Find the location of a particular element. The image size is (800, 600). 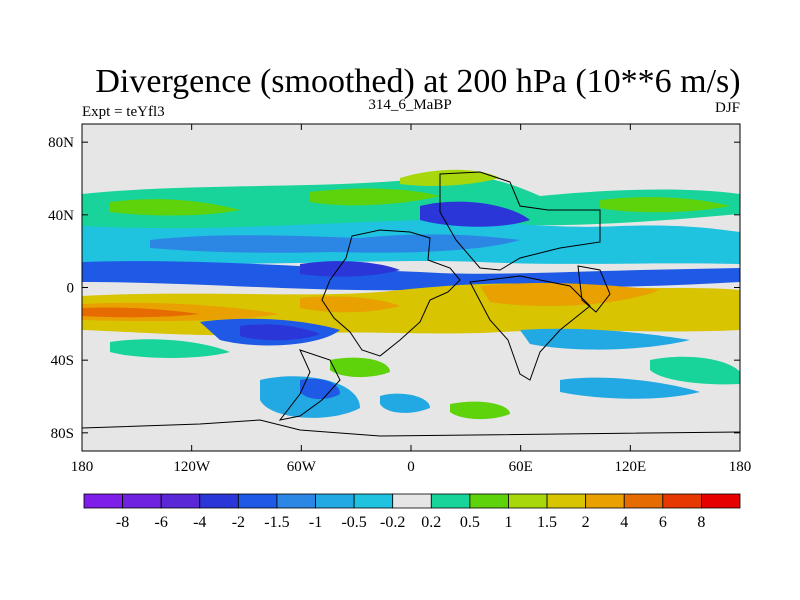

colorbar-label: 0.5 is located at coordinates (470, 522).